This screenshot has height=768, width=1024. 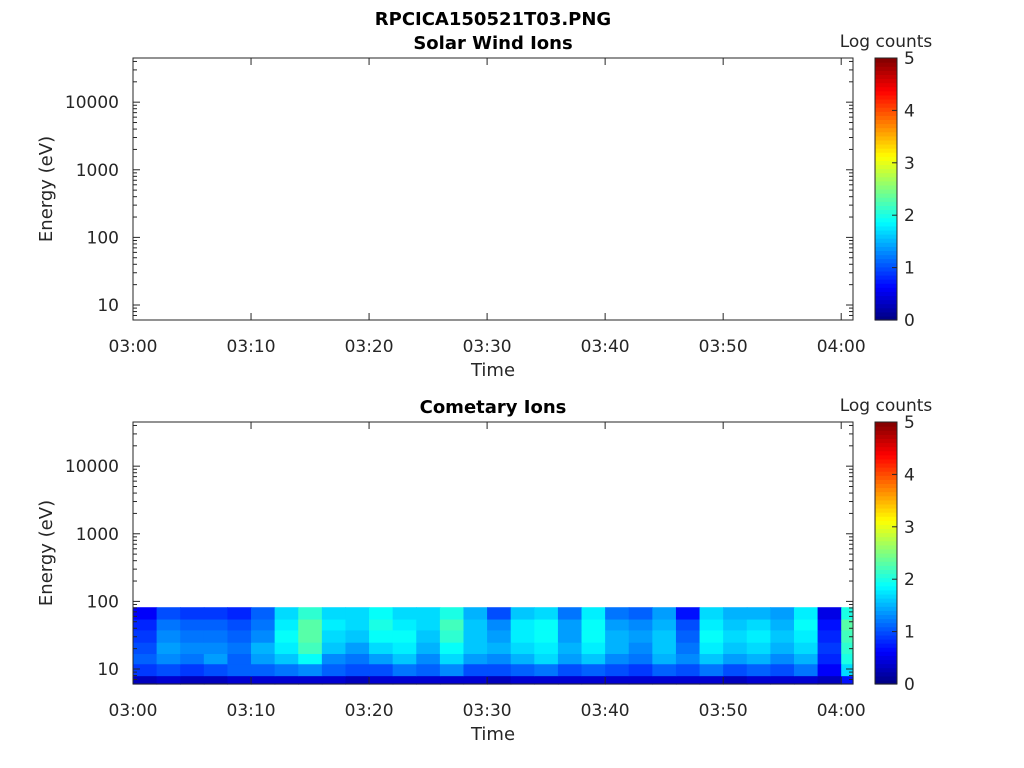 I want to click on x-tick-label: 03:50, so click(x=723, y=347).